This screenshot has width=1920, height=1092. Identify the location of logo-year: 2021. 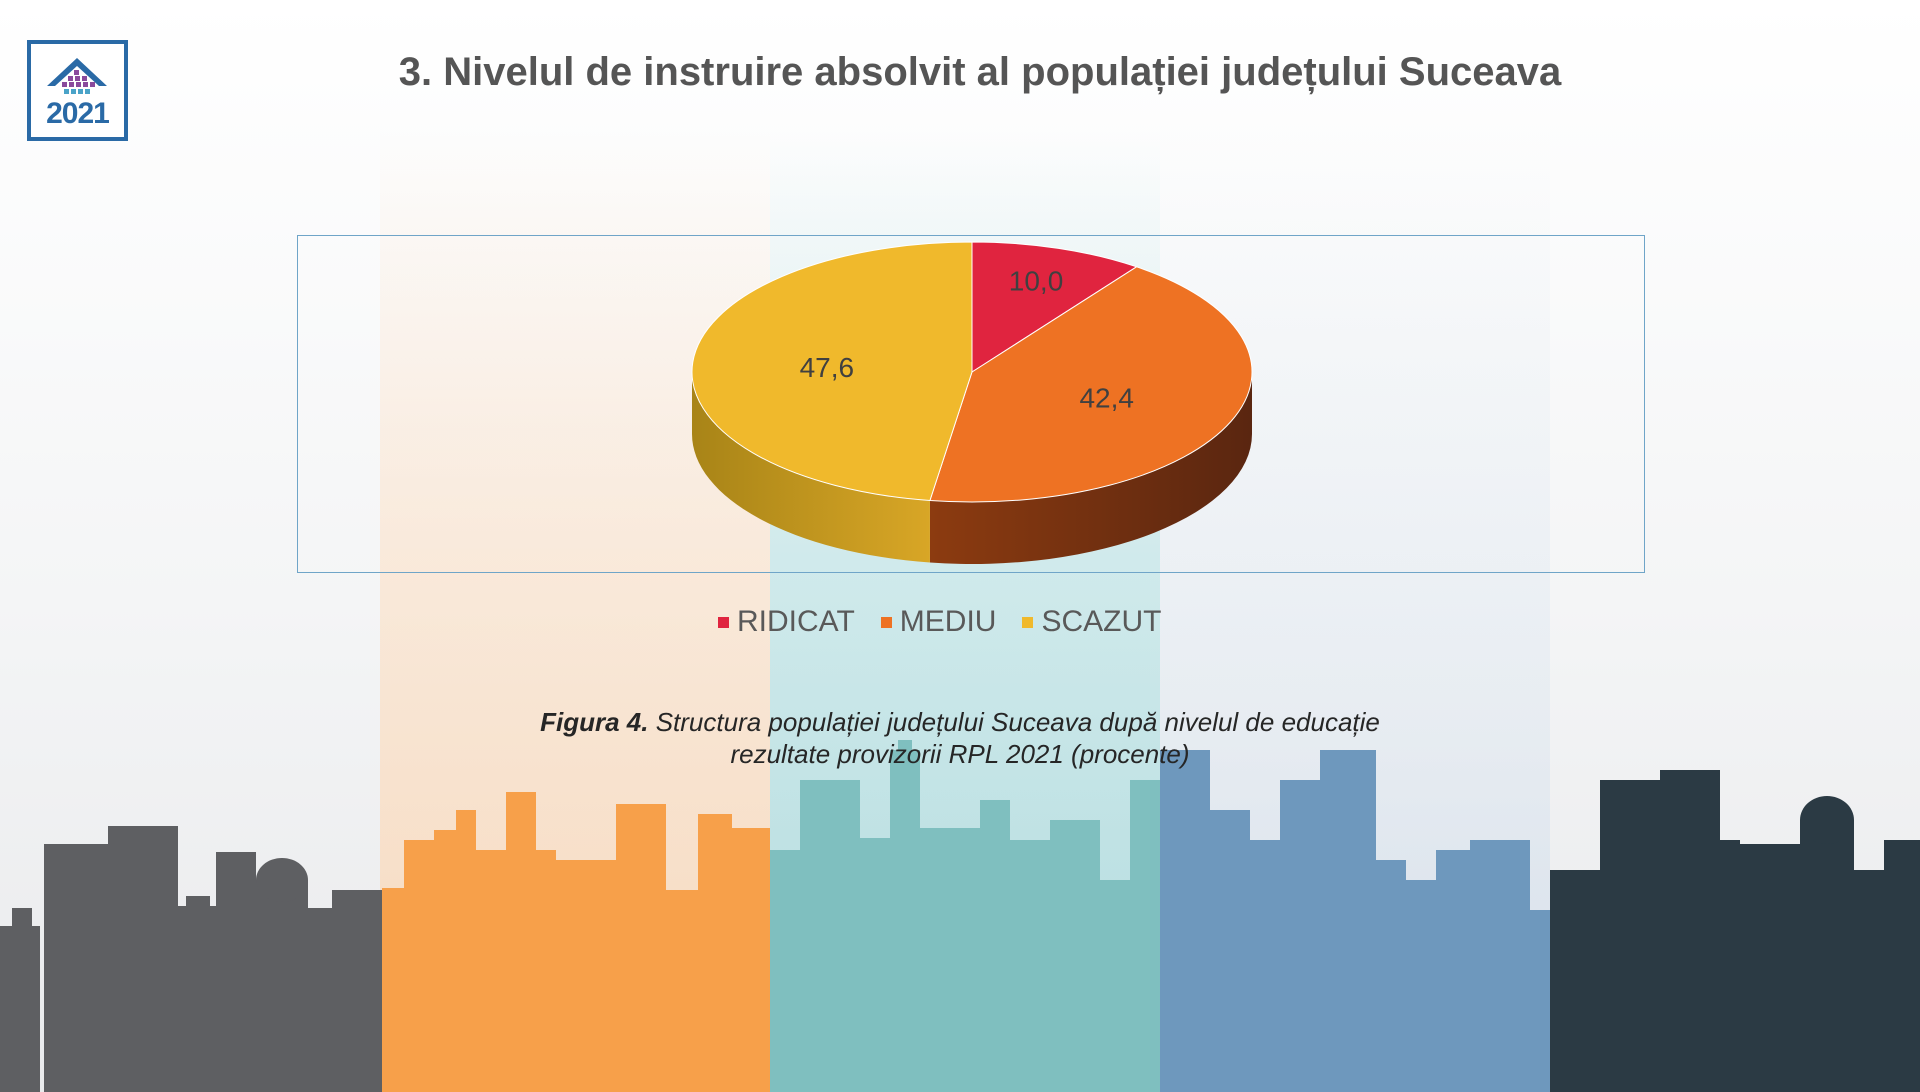
(78, 113).